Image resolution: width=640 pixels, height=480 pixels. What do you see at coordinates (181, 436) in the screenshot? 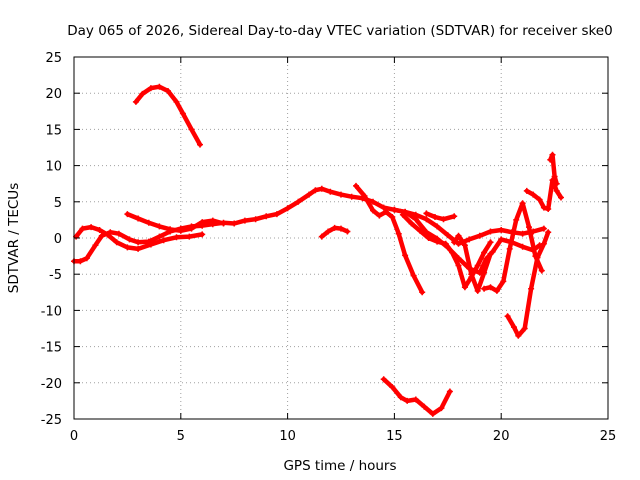
I see `x-tick-label: 5` at bounding box center [181, 436].